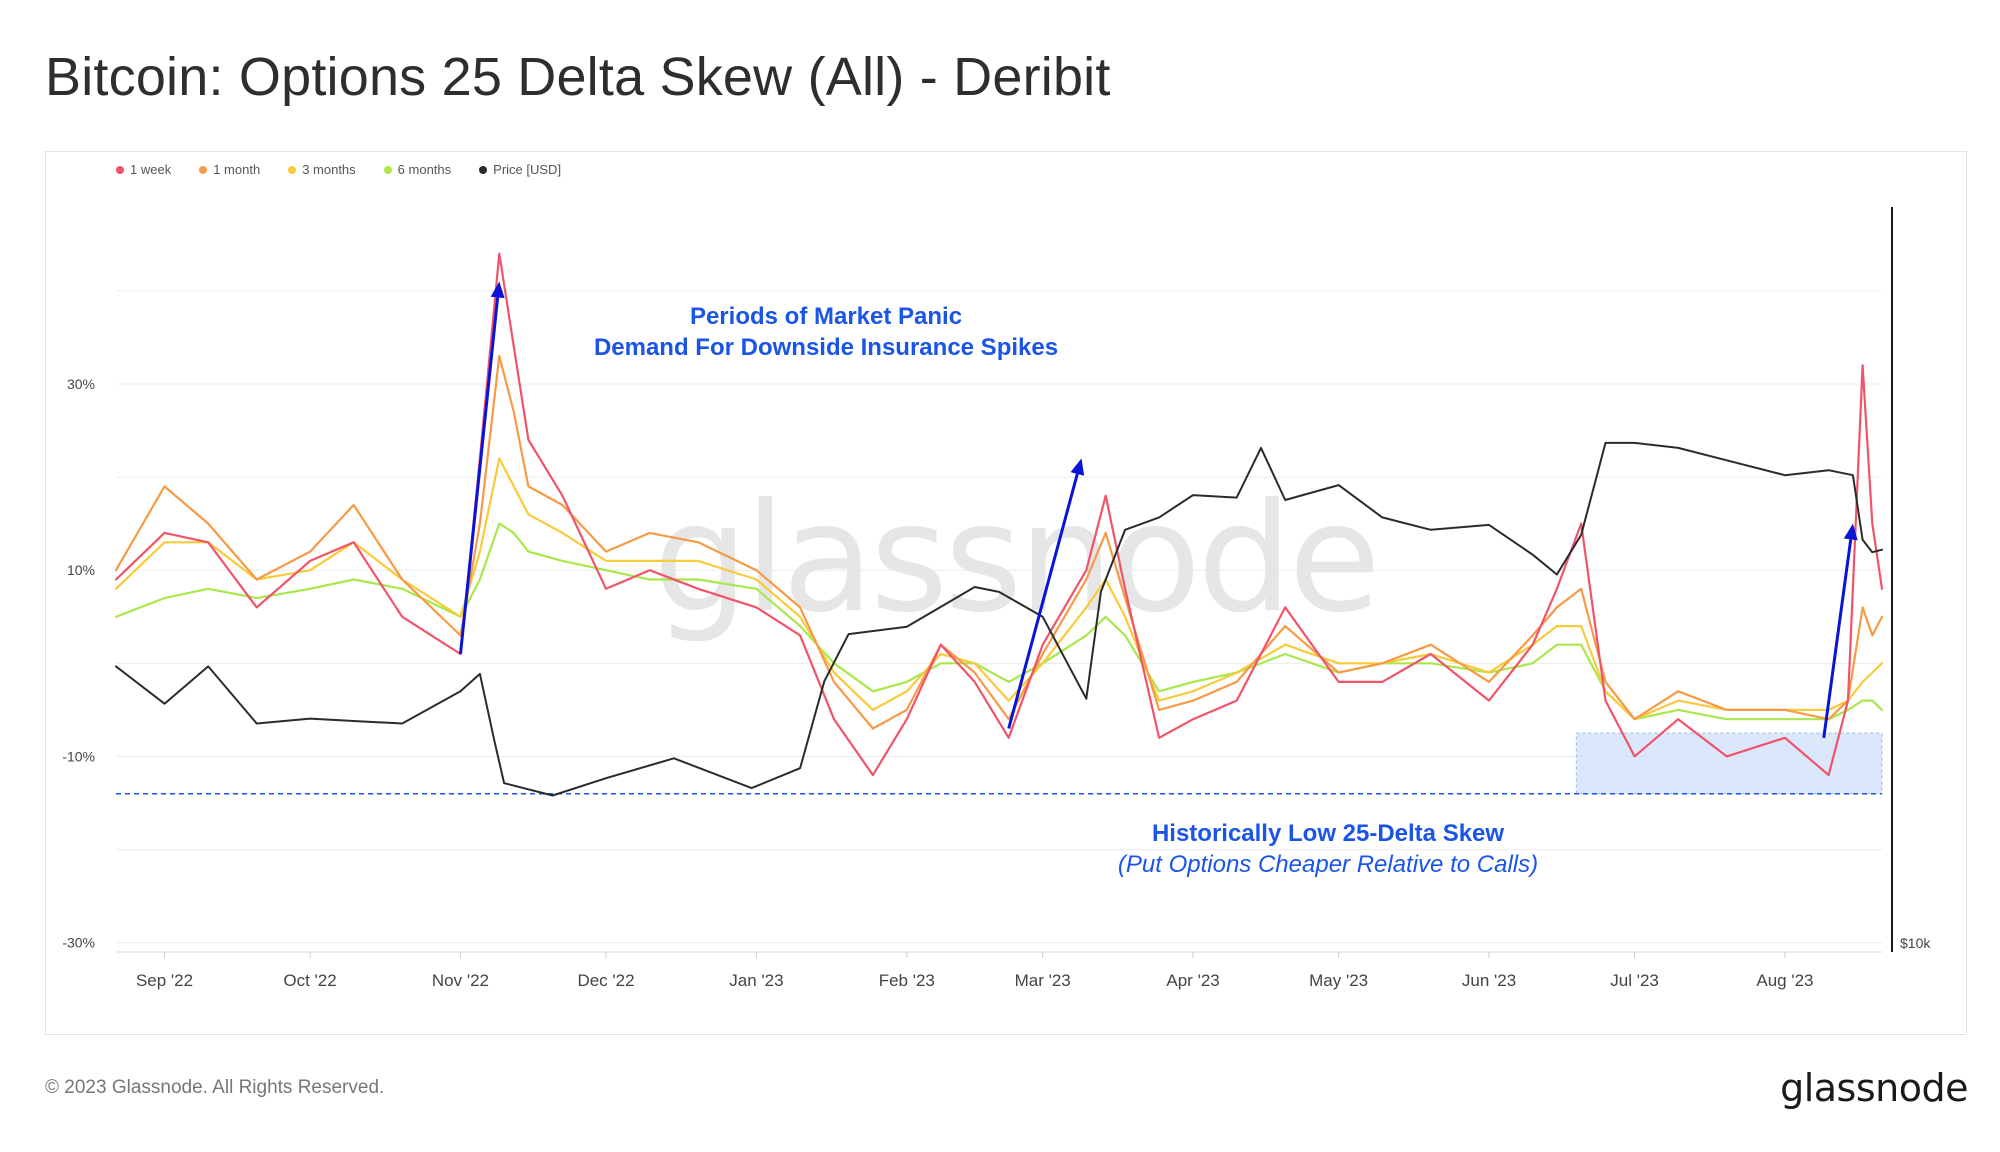 The width and height of the screenshot is (2000, 1152). I want to click on x-tick-label: May '23, so click(1338, 980).